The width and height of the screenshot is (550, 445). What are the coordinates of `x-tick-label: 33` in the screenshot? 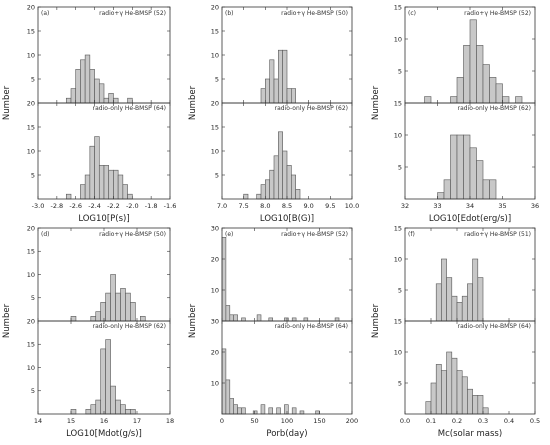 It's located at (437, 206).